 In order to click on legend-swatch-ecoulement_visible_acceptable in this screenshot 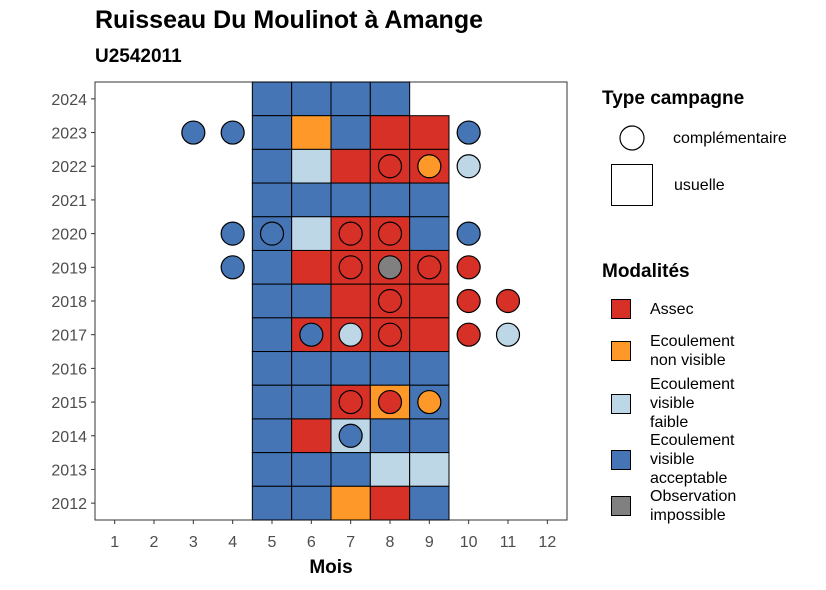, I will do `click(621, 459)`.